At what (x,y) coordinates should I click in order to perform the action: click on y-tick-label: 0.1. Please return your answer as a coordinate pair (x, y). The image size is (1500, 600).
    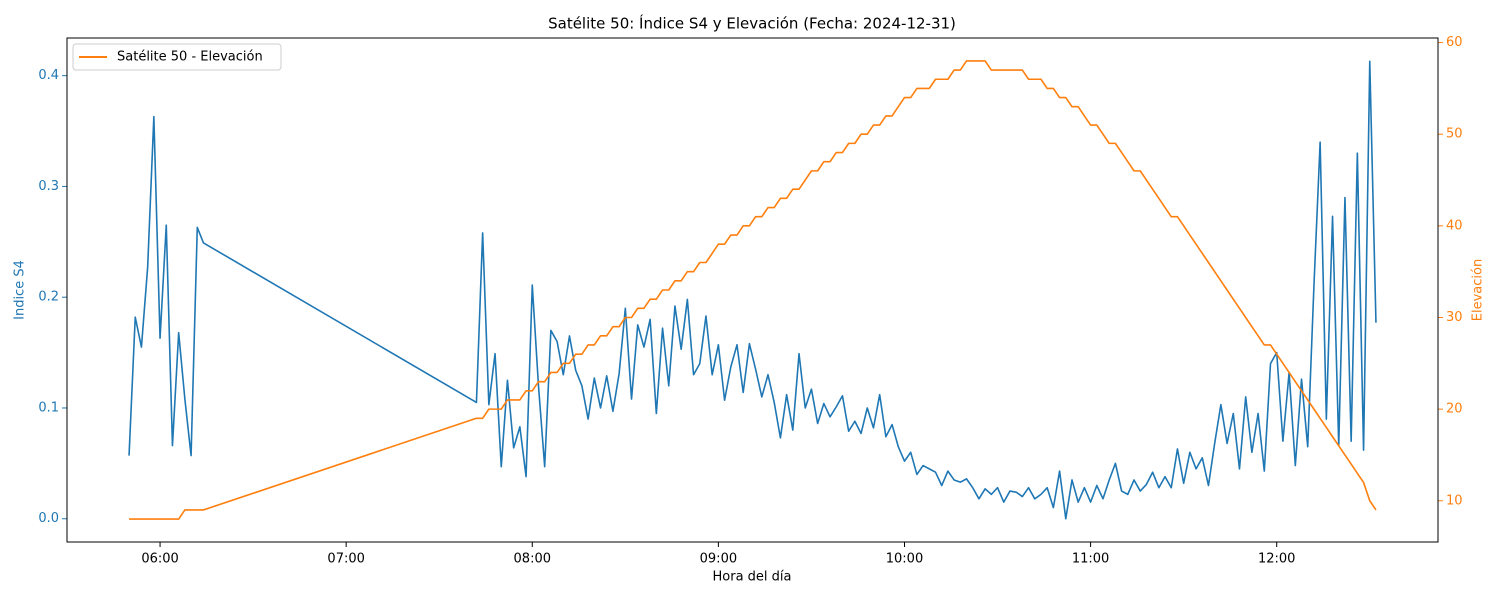
    Looking at the image, I should click on (48, 407).